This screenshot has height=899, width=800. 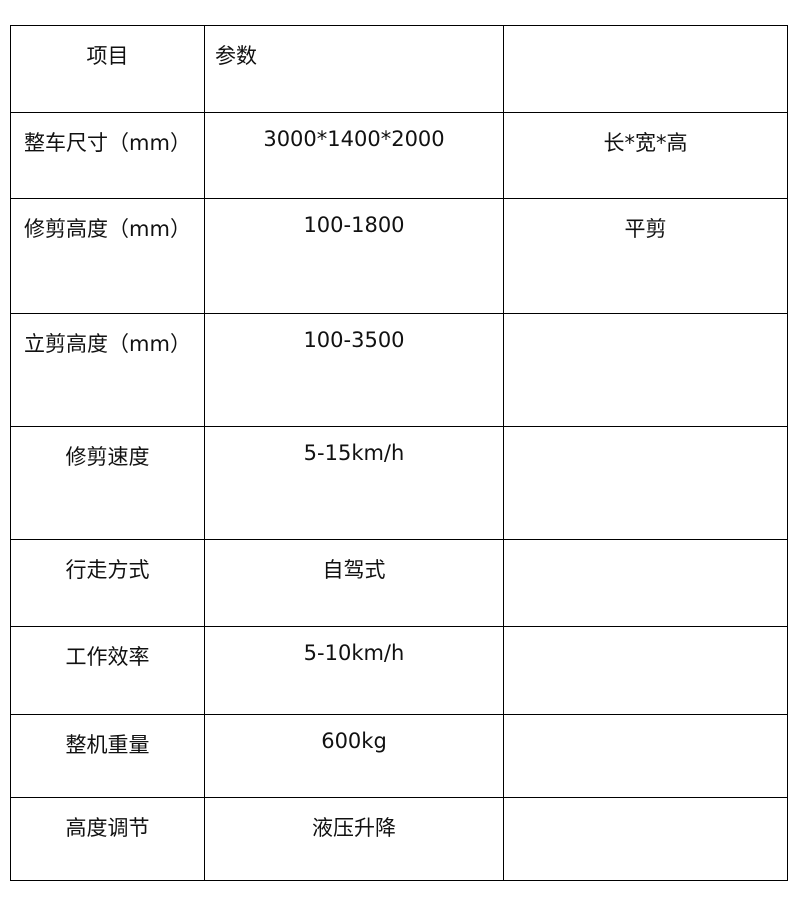 What do you see at coordinates (107, 570) in the screenshot?
I see `cell-text: 行走方式` at bounding box center [107, 570].